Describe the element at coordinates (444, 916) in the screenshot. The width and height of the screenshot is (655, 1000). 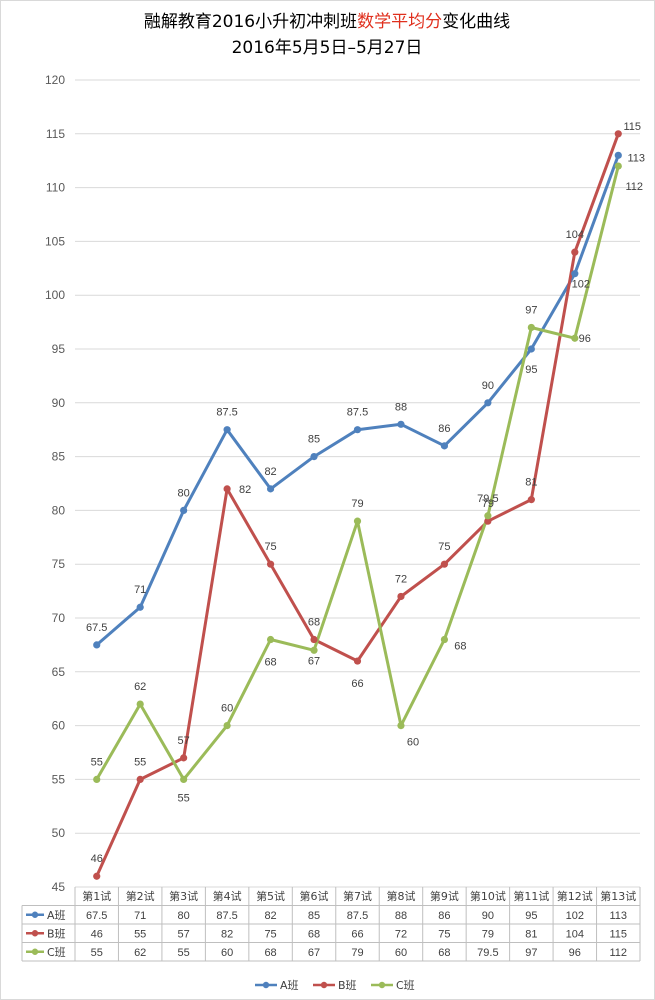
I see `table-cell: 86` at that location.